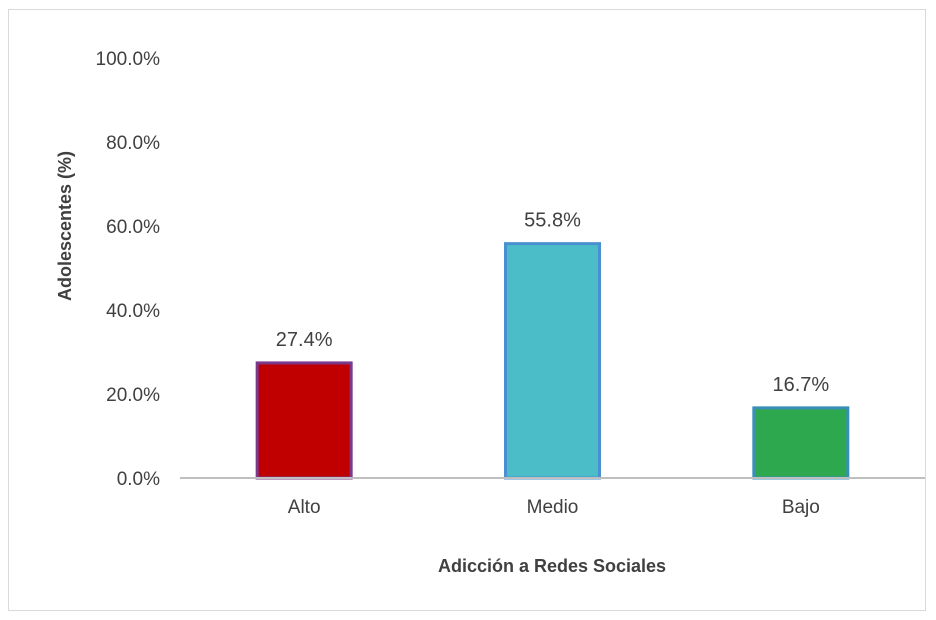 The width and height of the screenshot is (936, 620). I want to click on x-tick-label-bajo: Bajo, so click(801, 507).